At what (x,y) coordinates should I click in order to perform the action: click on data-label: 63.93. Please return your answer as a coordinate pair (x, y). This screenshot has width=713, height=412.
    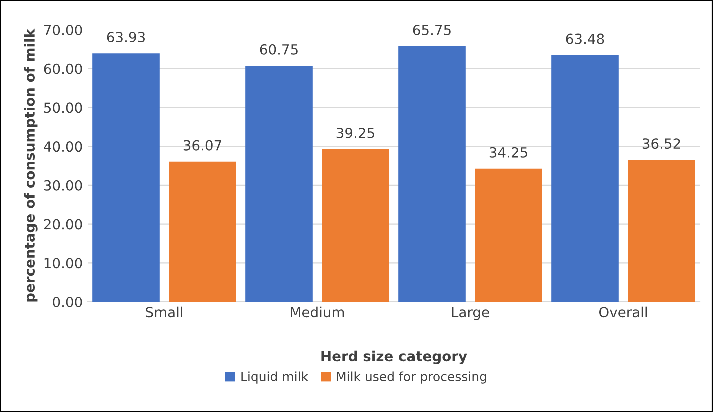
    Looking at the image, I should click on (126, 37).